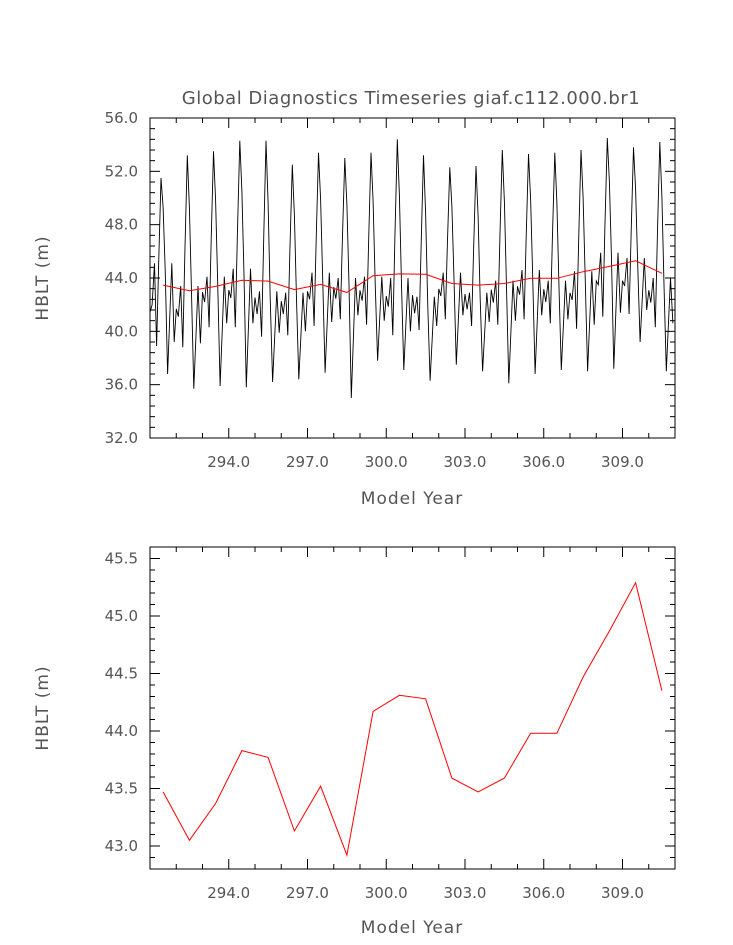 The image size is (733, 945). I want to click on y-tick-label: 32.0, so click(121, 438).